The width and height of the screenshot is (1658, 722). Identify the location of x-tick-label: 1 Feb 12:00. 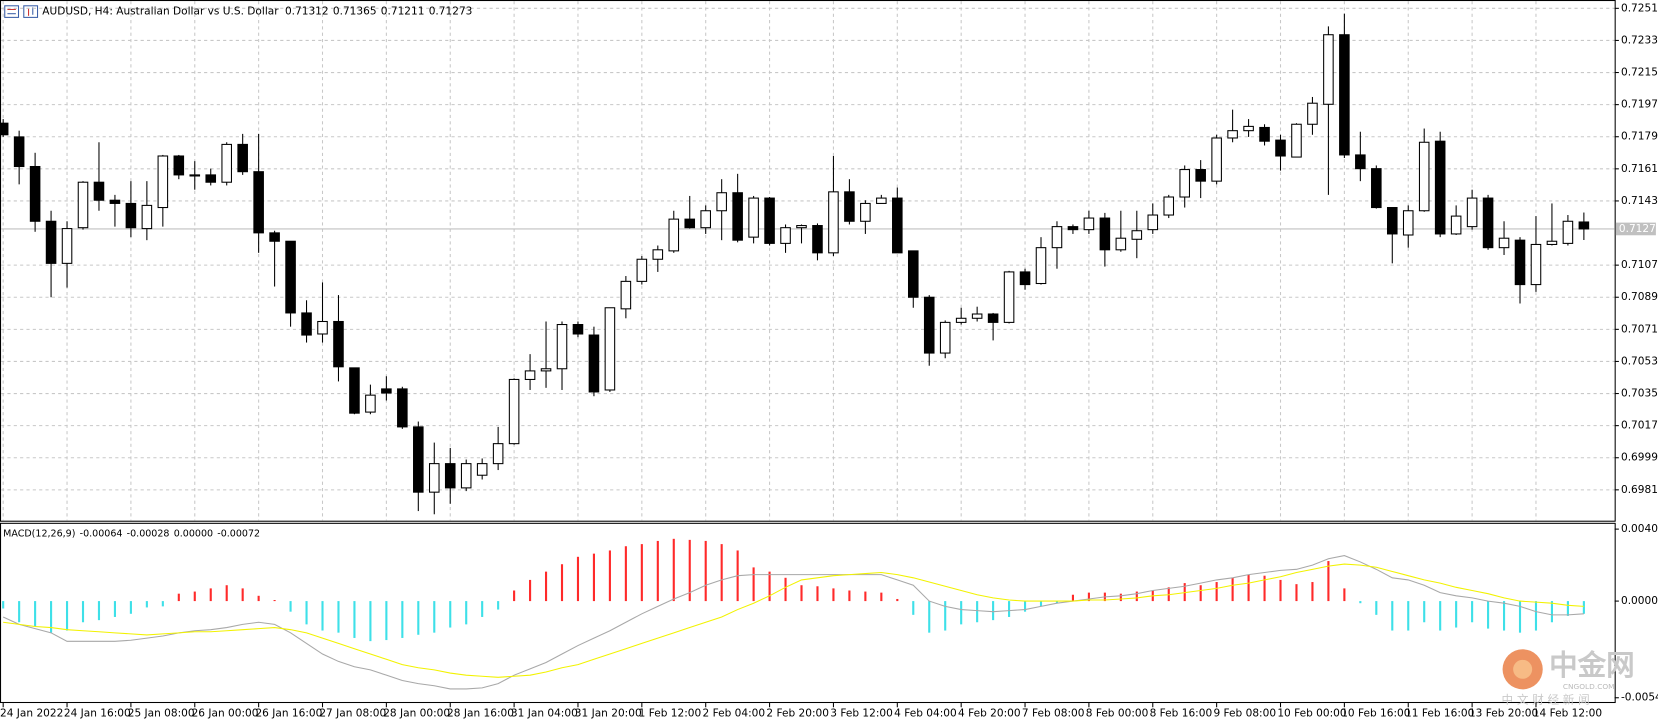
(670, 714).